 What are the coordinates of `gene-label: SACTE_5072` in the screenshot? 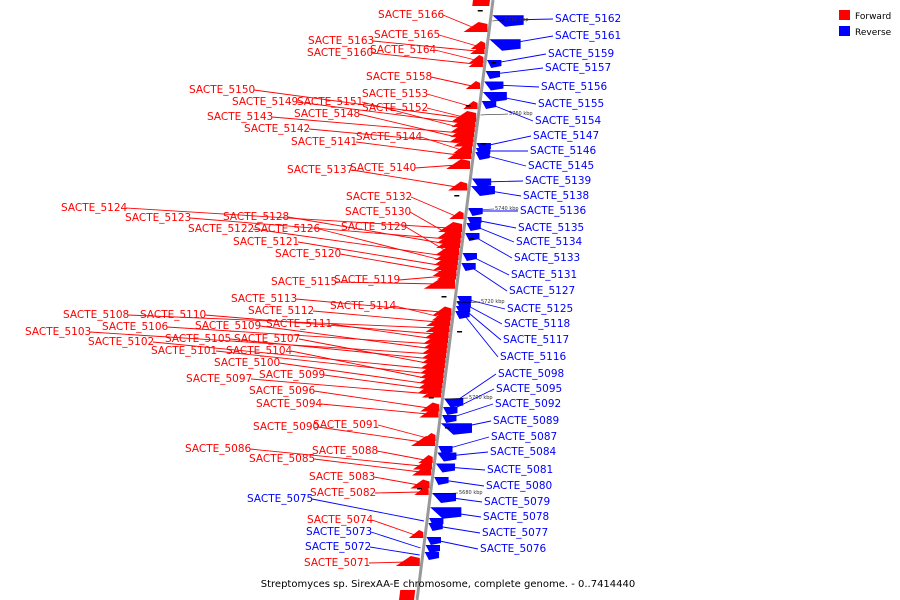 It's located at (338, 547).